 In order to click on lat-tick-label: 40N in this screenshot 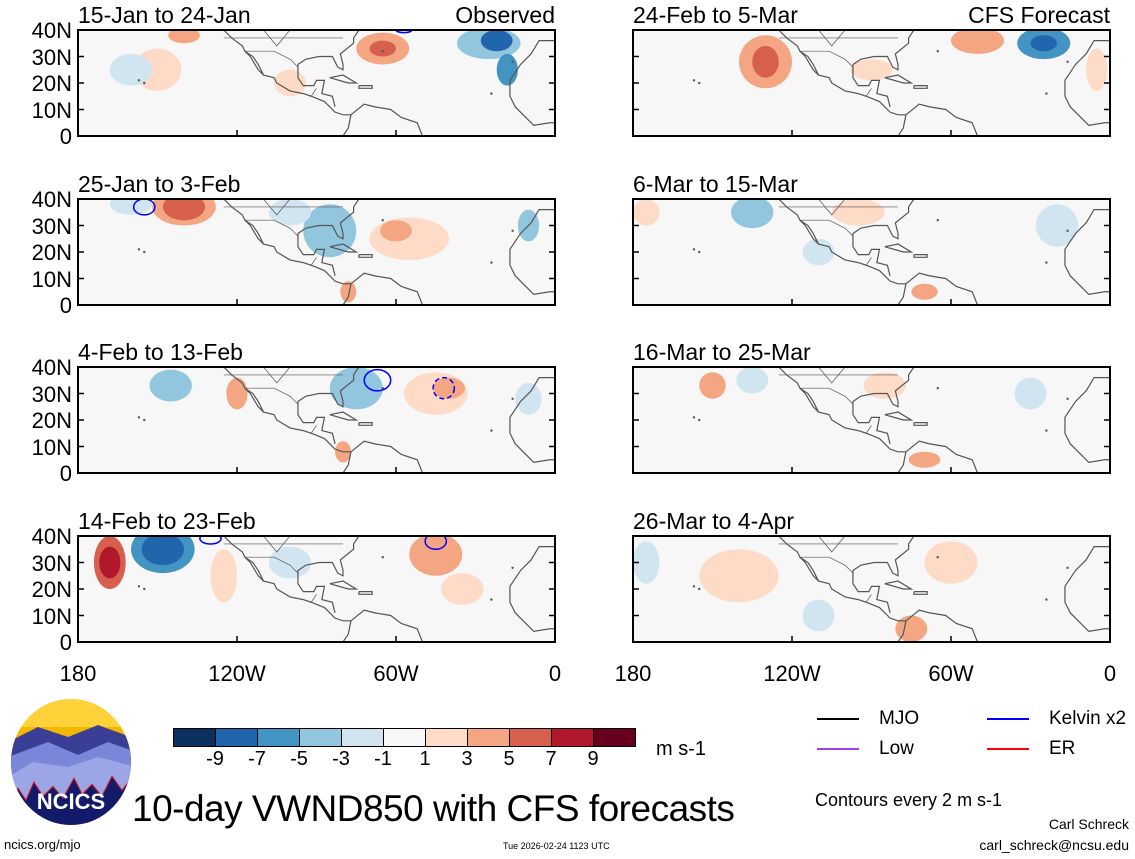, I will do `click(51, 367)`.